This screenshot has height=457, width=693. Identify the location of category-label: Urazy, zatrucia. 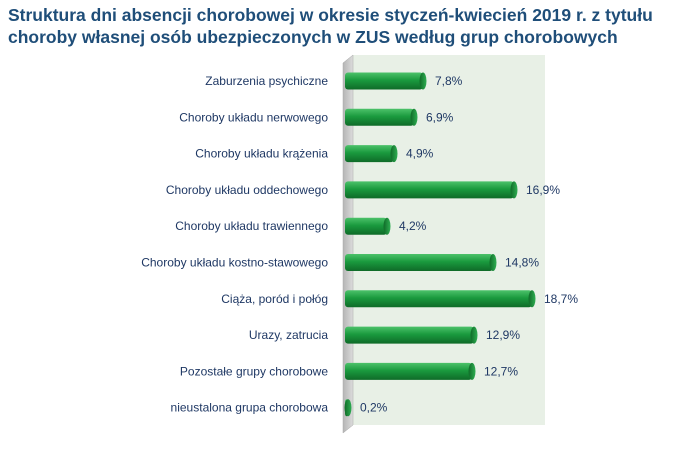
(288, 335).